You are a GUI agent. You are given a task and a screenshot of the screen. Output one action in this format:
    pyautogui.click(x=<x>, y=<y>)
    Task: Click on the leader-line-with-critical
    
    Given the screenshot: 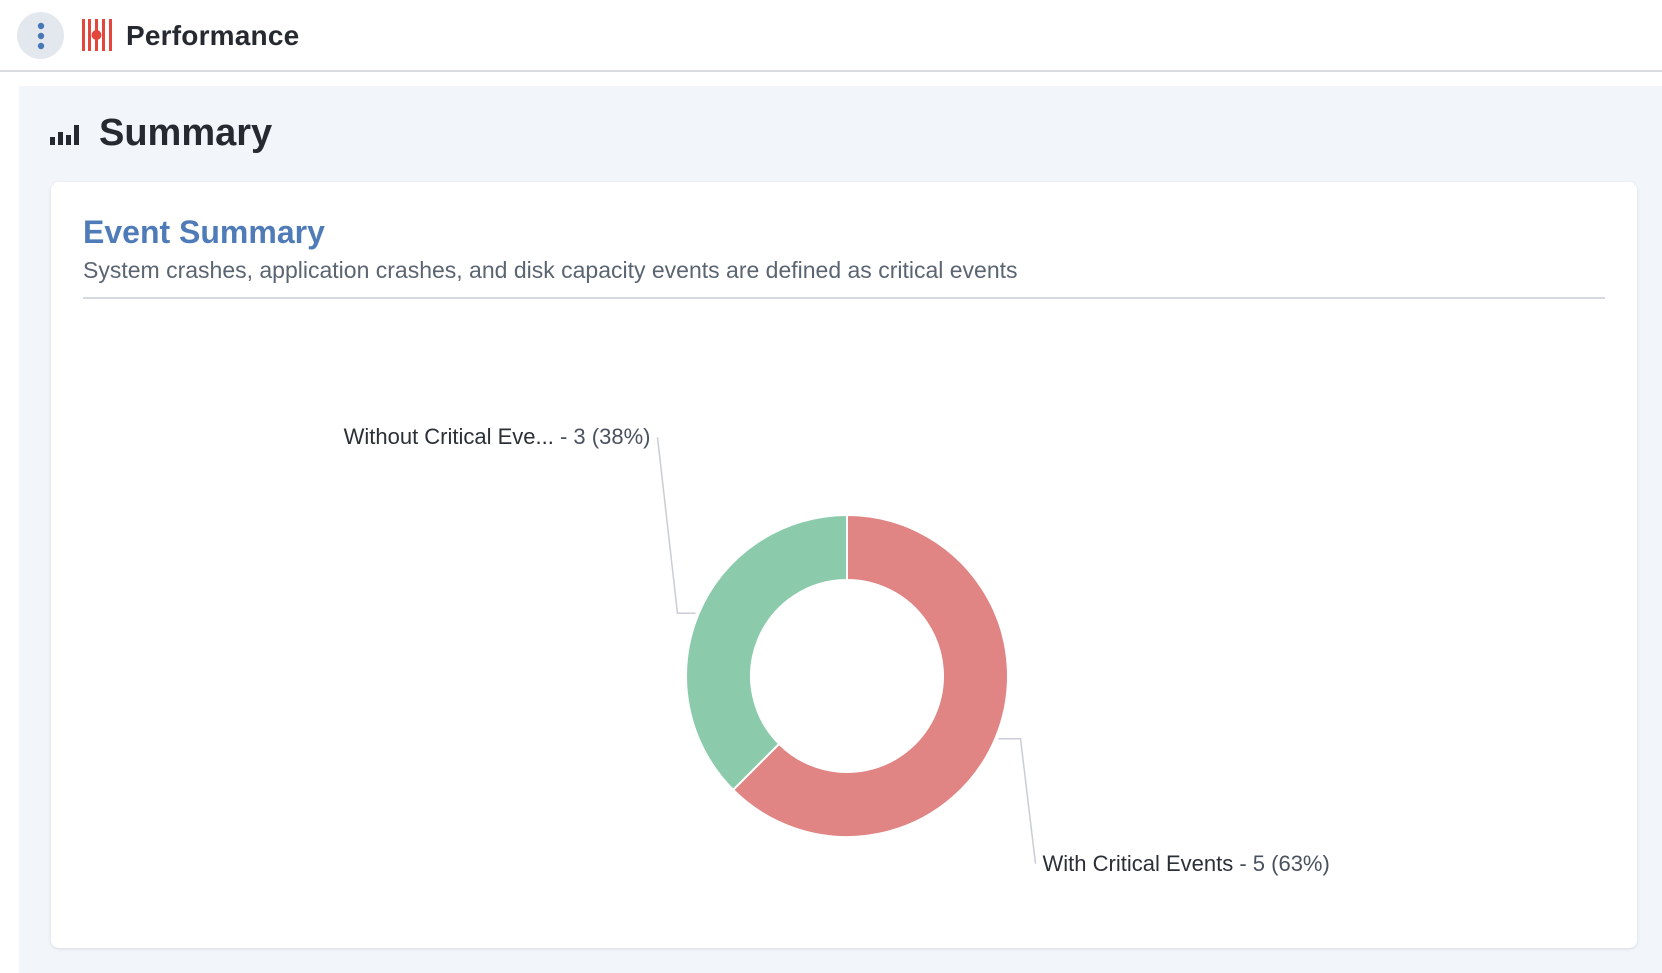 What is the action you would take?
    pyautogui.click(x=1017, y=801)
    